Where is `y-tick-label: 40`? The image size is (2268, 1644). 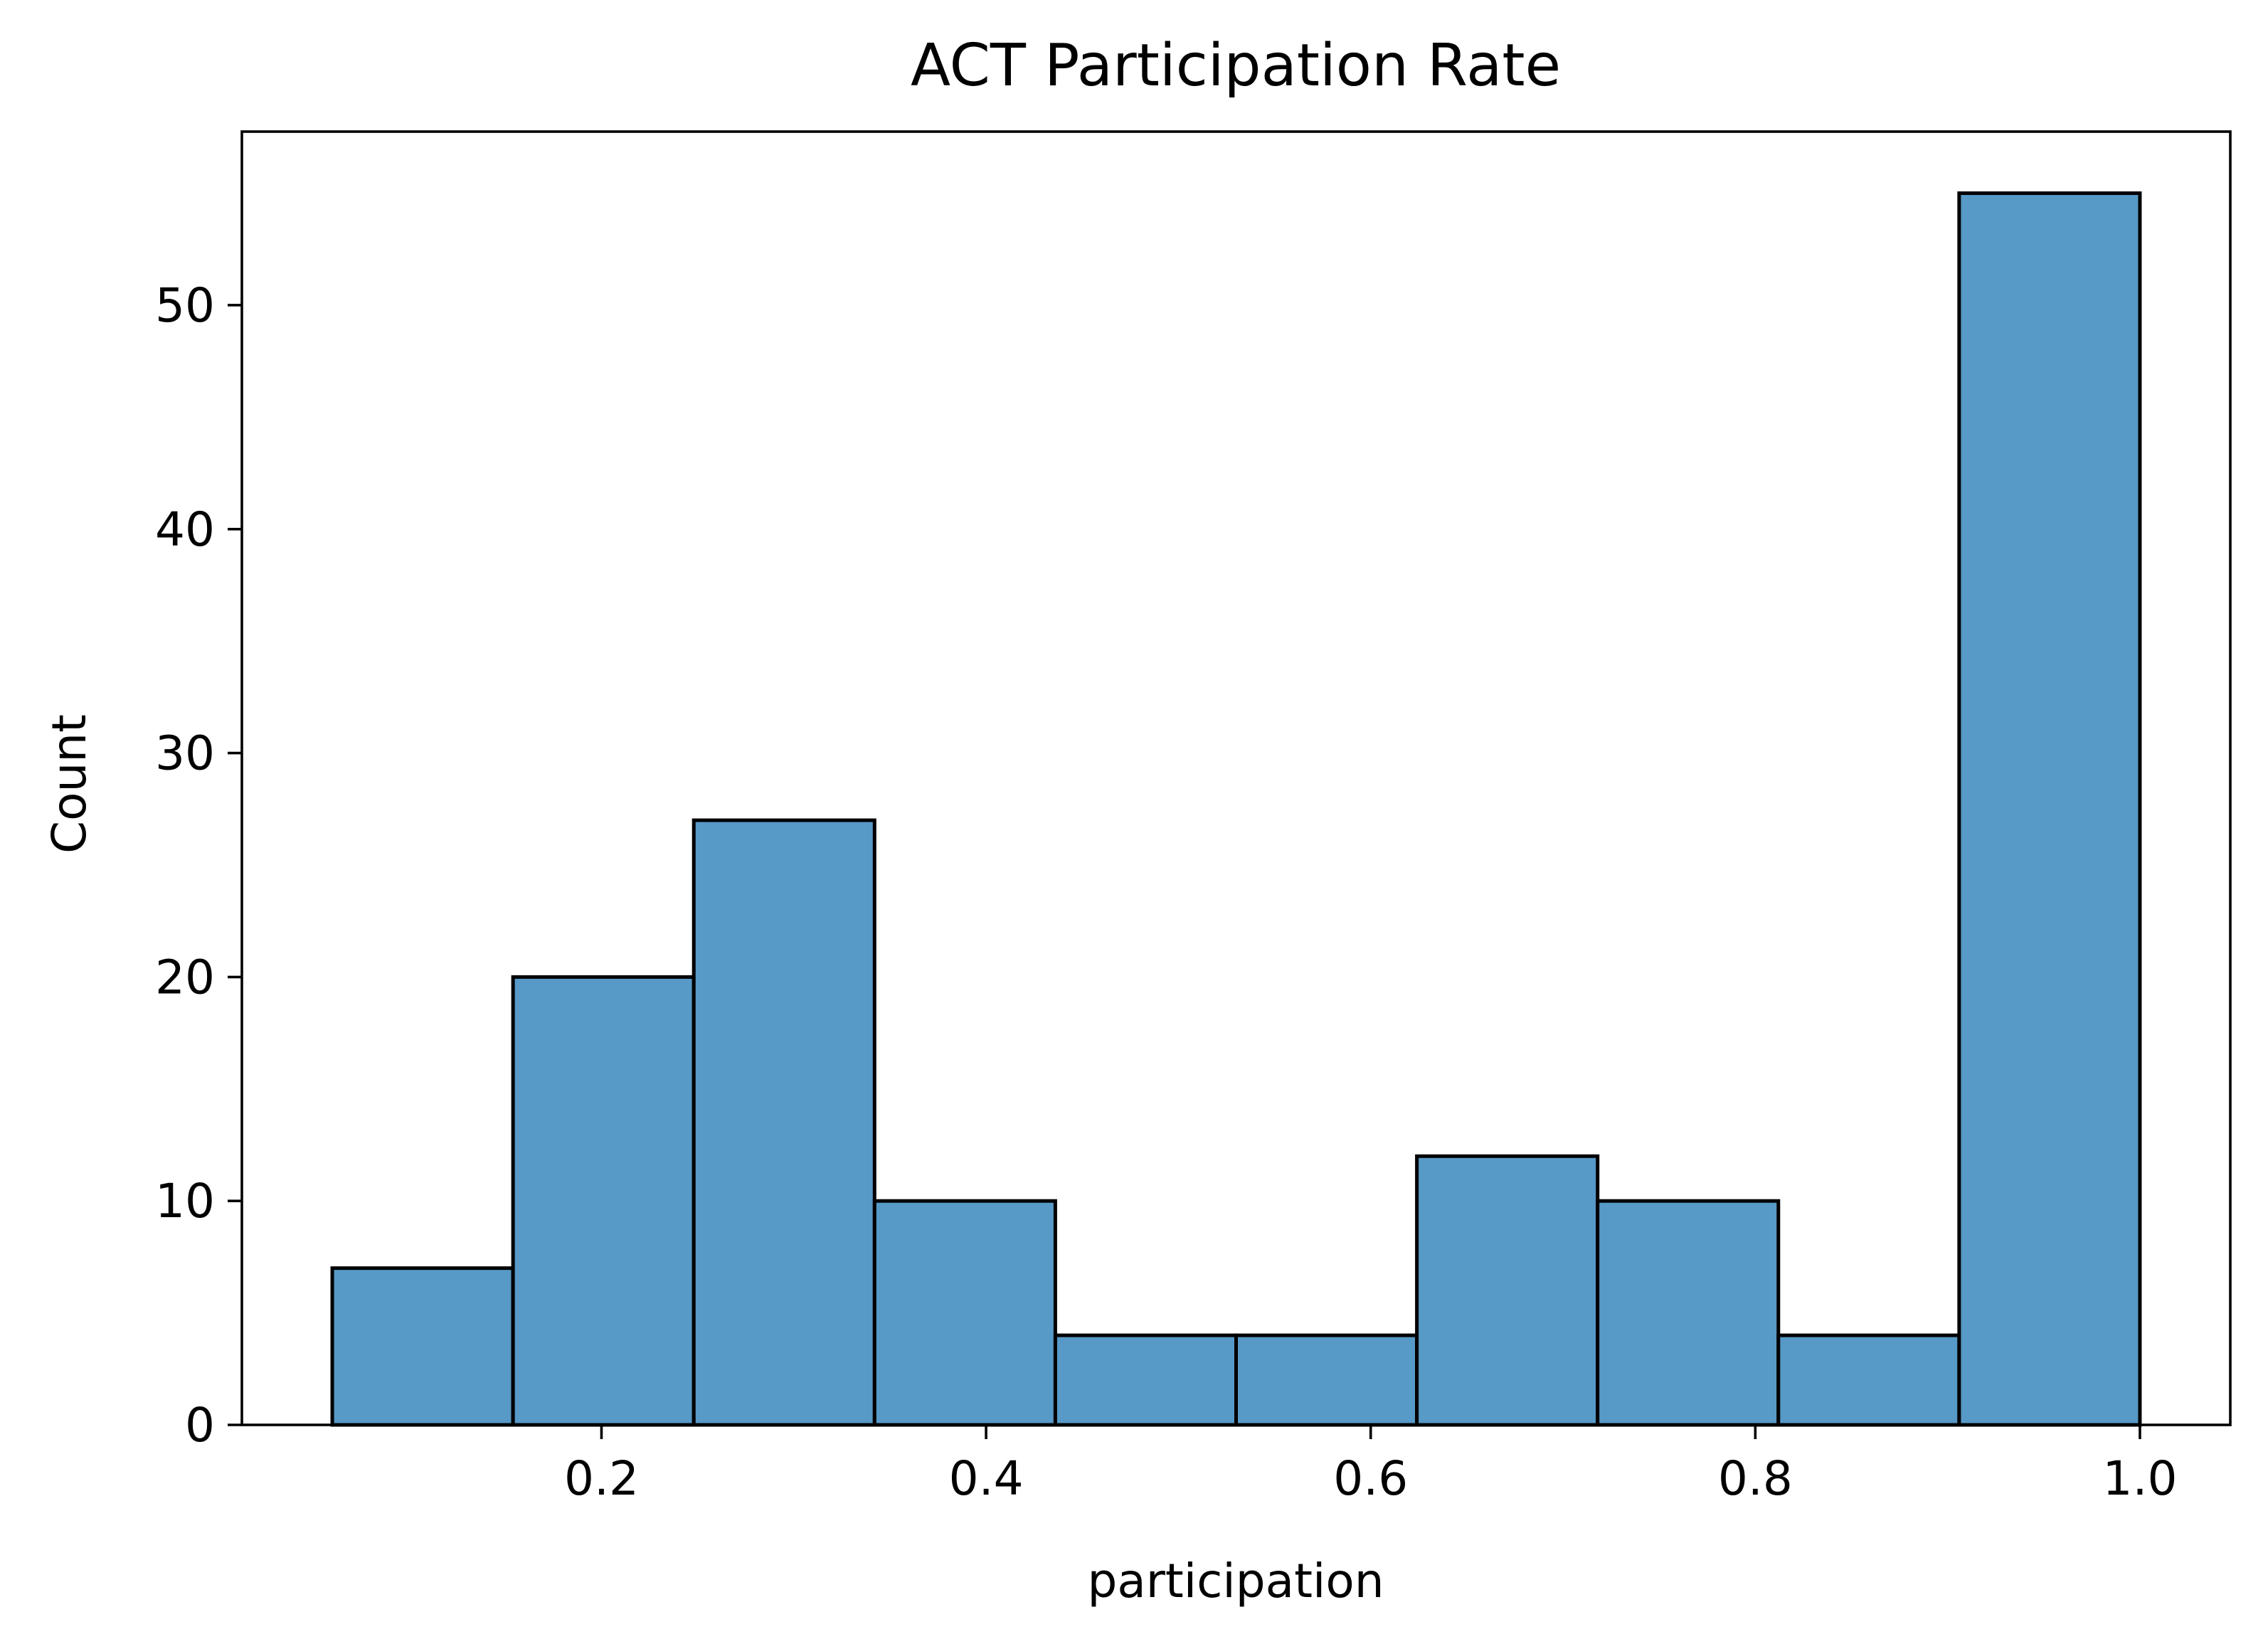
y-tick-label: 40 is located at coordinates (185, 529).